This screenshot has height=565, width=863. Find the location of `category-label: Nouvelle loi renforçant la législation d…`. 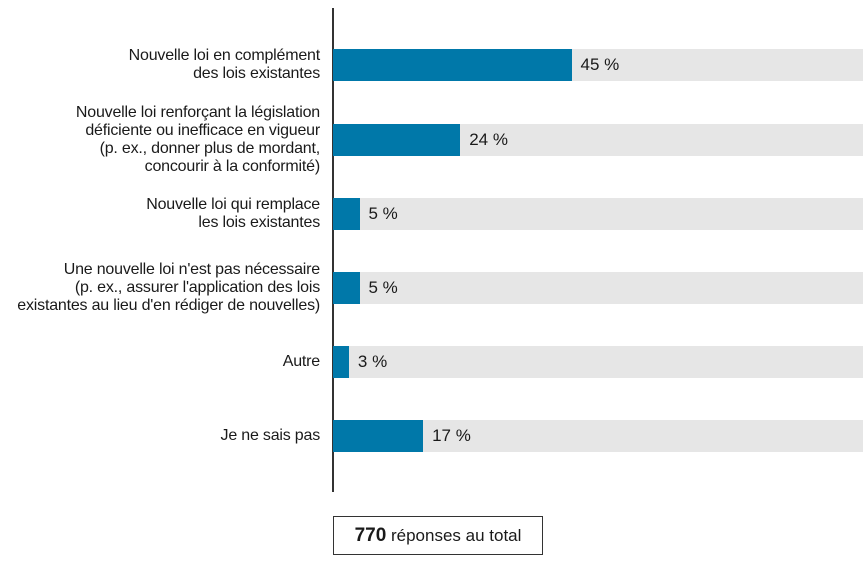

category-label: Nouvelle loi renforçant la législation d… is located at coordinates (197, 139).